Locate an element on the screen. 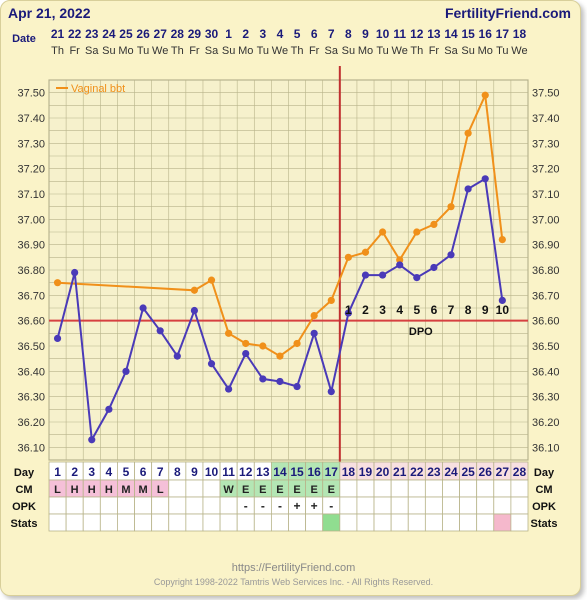 Image resolution: width=587 pixels, height=600 pixels. day-number: 7 is located at coordinates (160, 472).